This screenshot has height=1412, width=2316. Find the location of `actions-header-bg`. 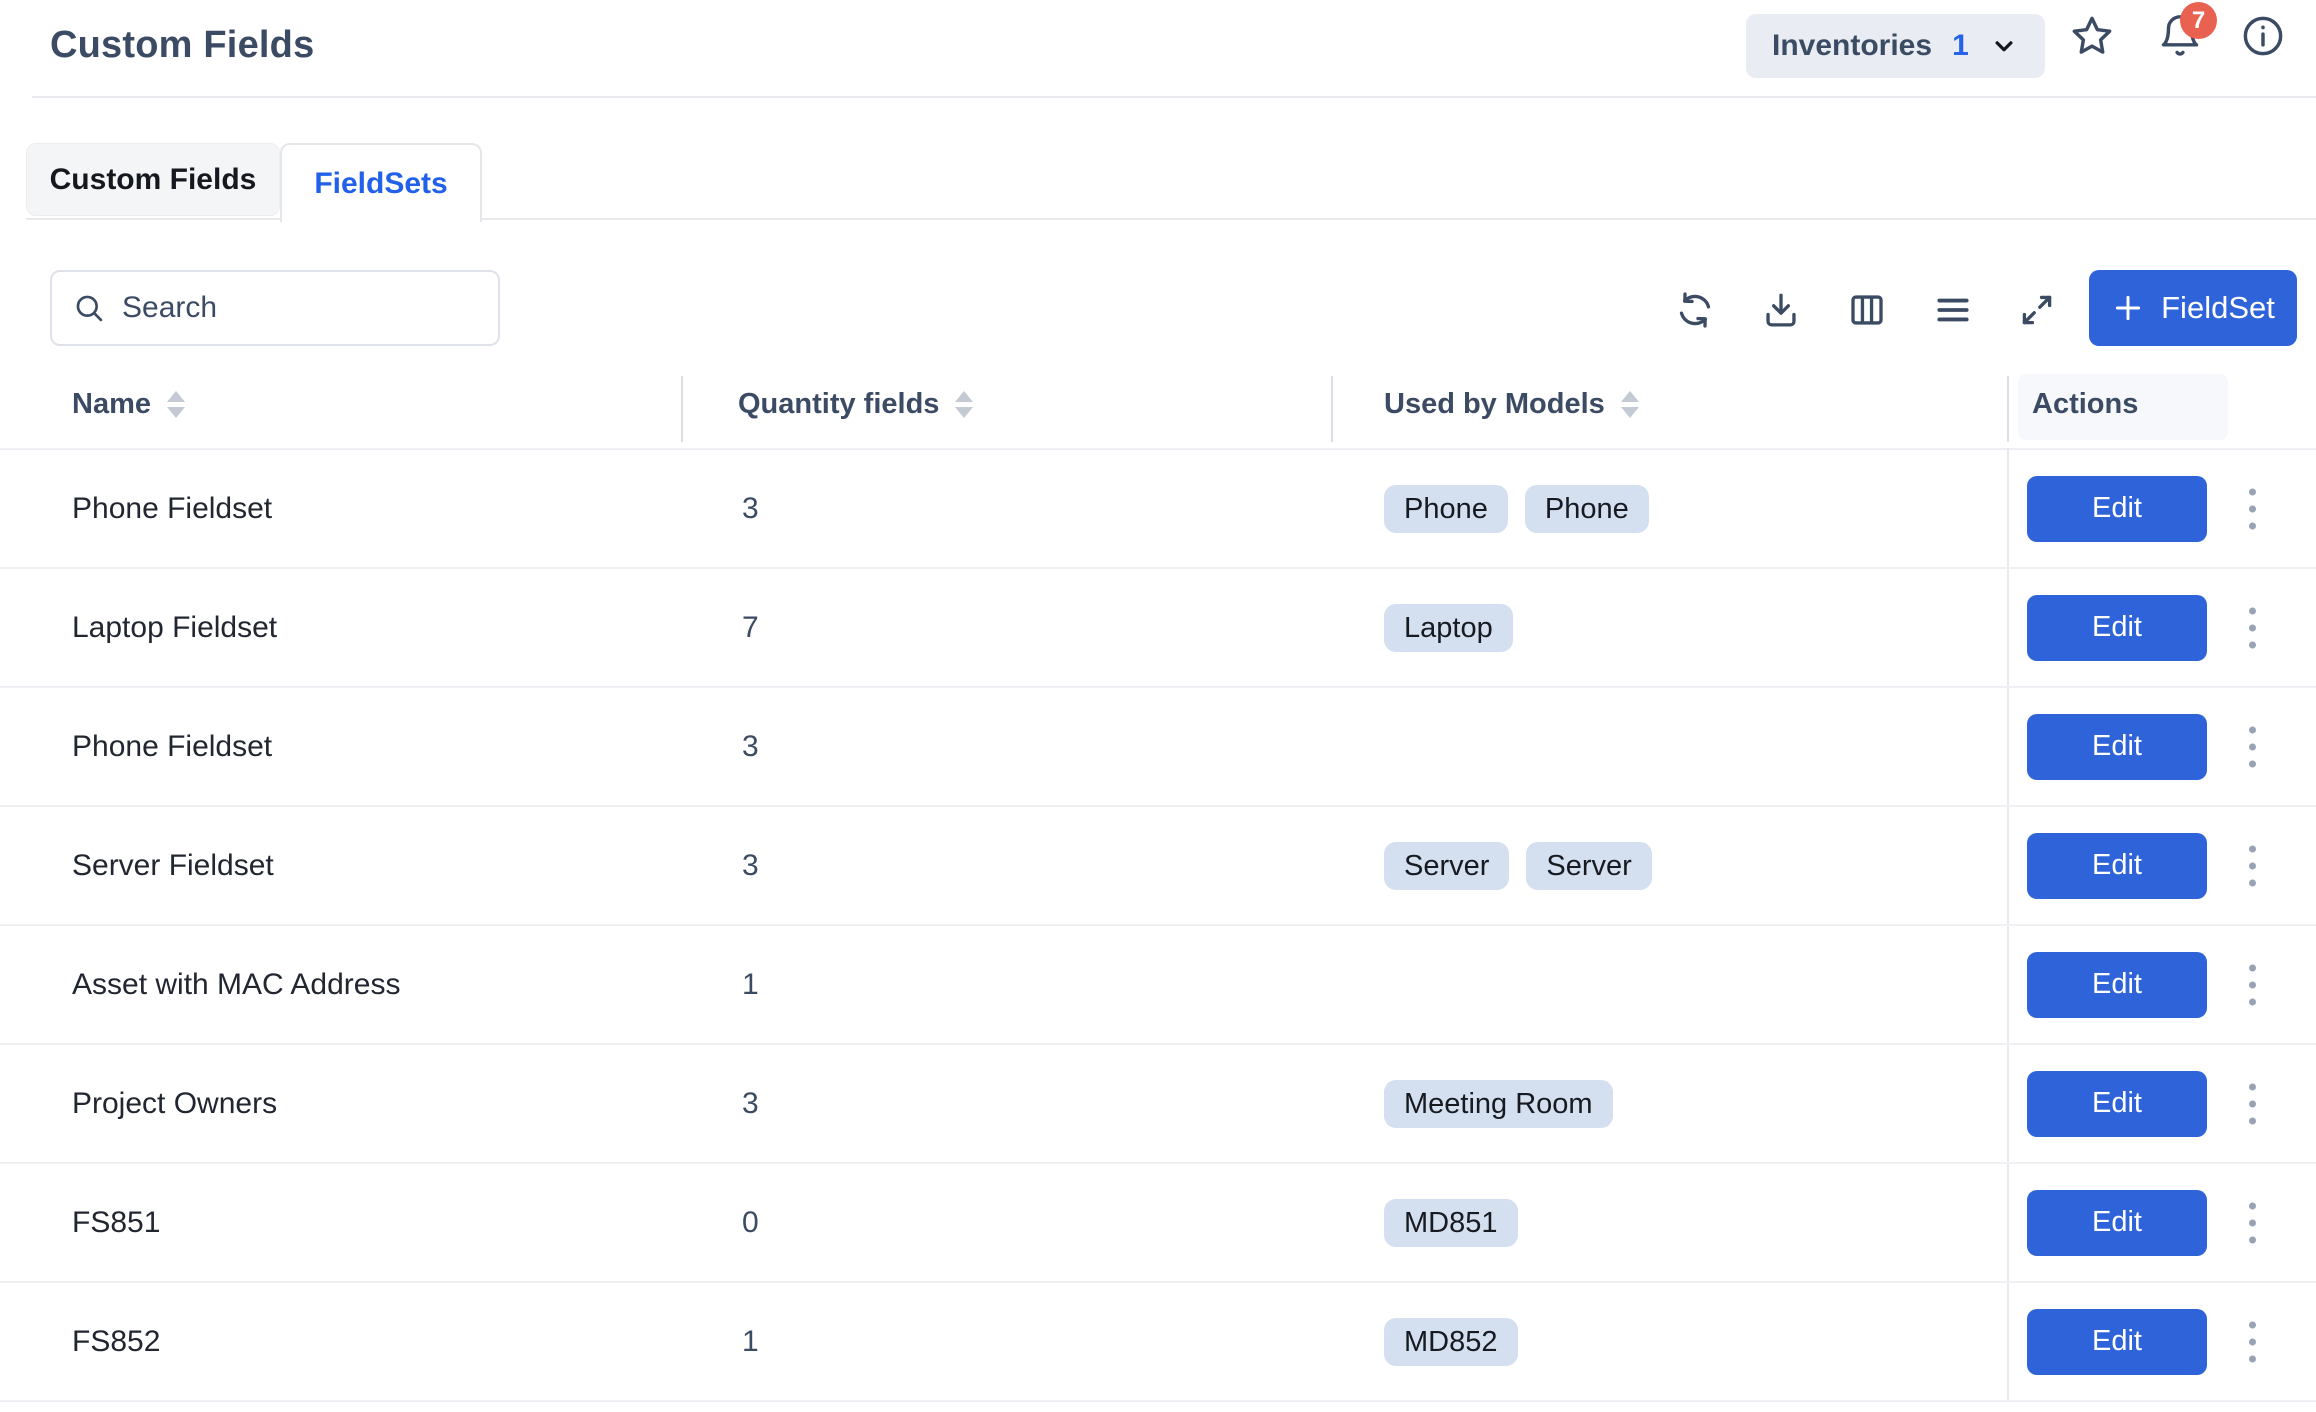

actions-header-bg is located at coordinates (2123, 407).